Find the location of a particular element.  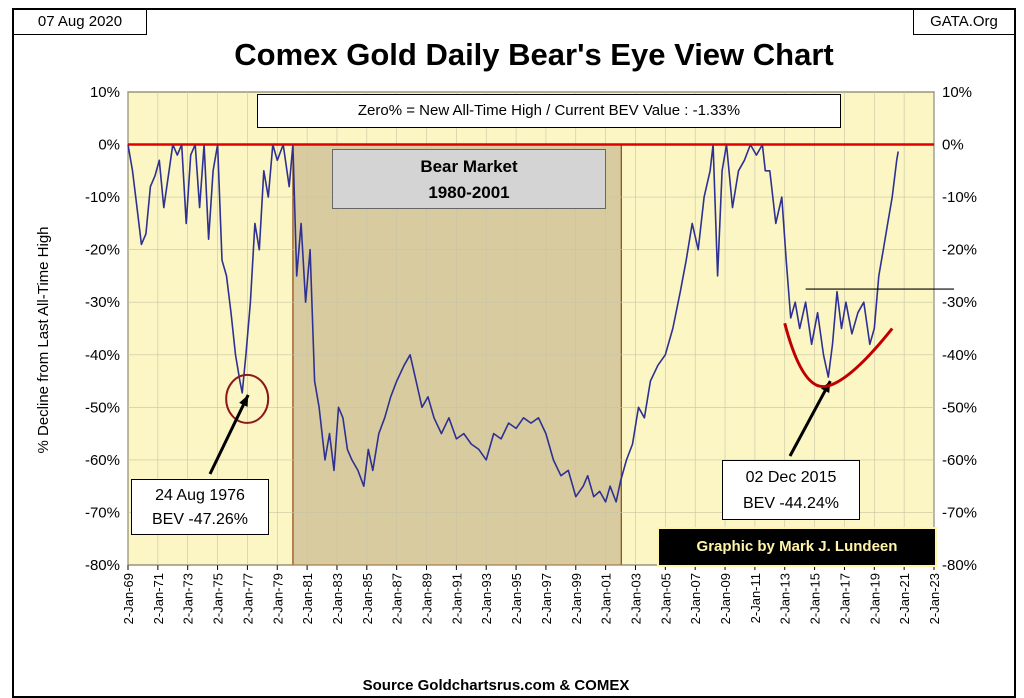

y-tick-label-left: -50% is located at coordinates (102, 407).